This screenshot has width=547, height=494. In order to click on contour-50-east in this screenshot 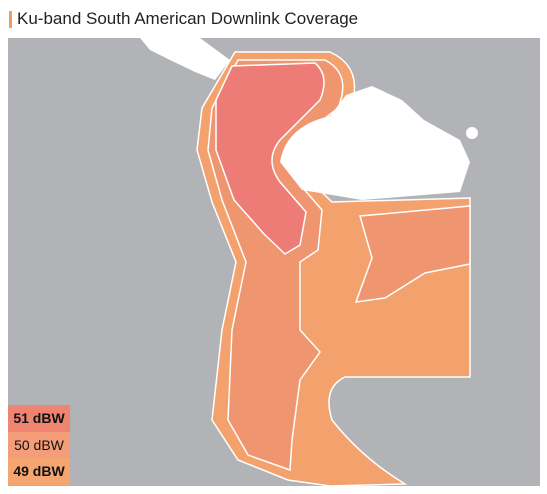, I will do `click(412, 254)`.